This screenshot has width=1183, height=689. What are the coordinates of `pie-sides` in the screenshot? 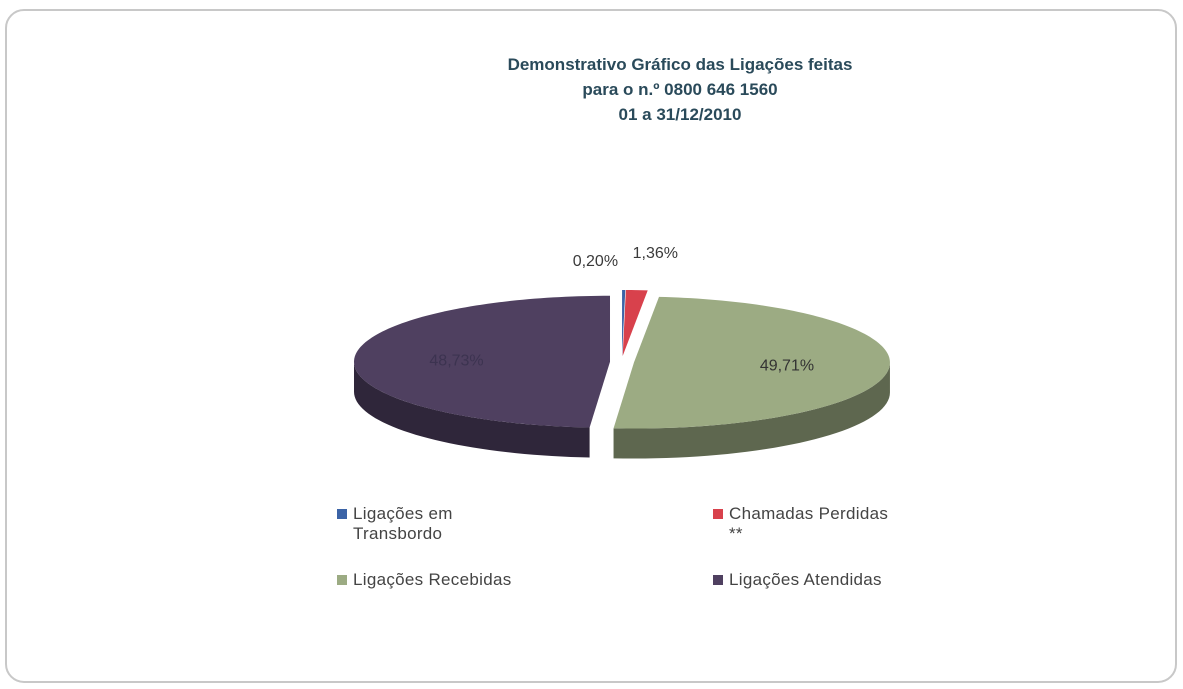 It's located at (622, 410).